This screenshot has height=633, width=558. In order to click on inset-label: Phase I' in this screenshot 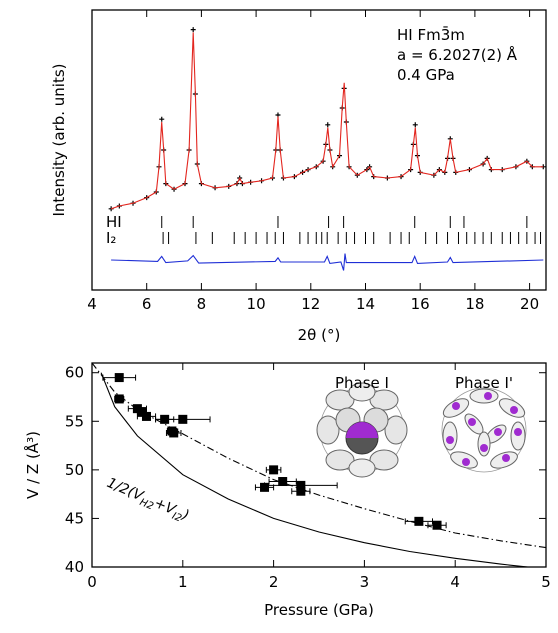, I will do `click(484, 383)`.